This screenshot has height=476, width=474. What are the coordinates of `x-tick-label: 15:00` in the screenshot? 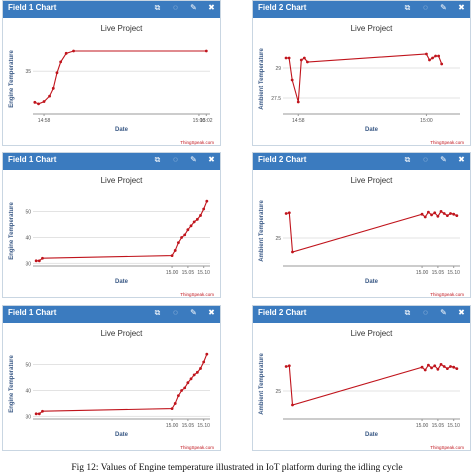 It's located at (426, 121).